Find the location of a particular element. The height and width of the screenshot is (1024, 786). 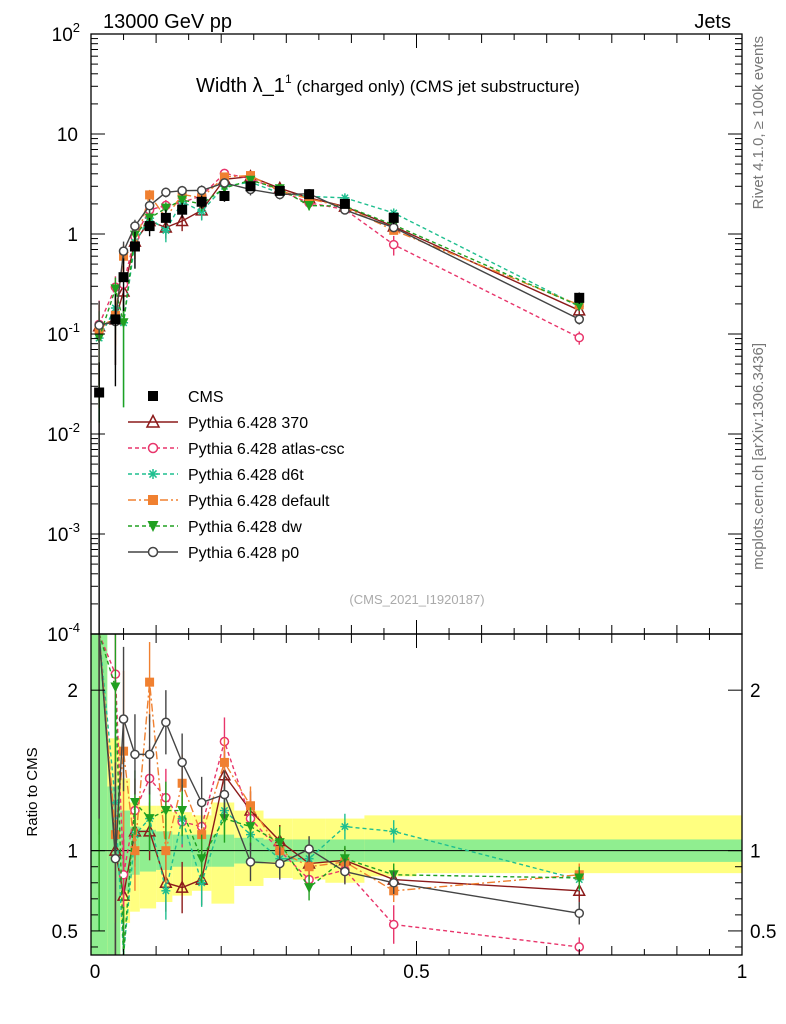

legend-entry-2: Pythia 6.428 atlas-csc is located at coordinates (236, 449).